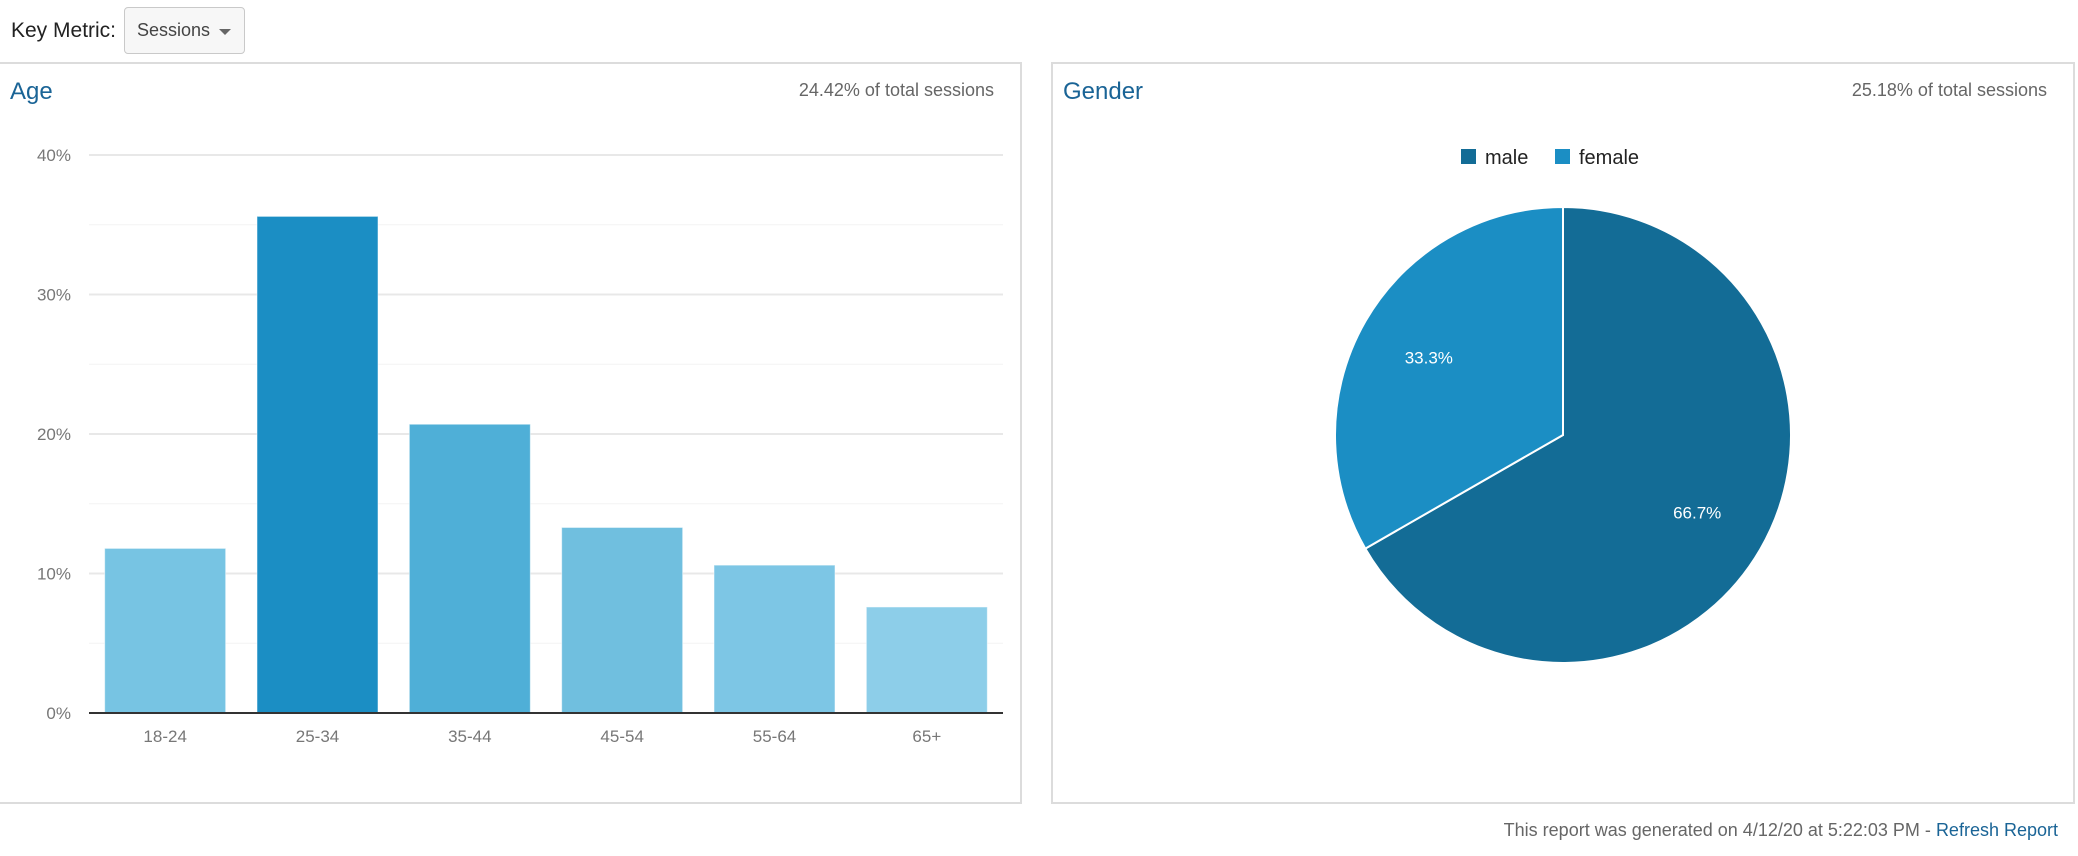 This screenshot has width=2078, height=856. Describe the element at coordinates (164, 736) in the screenshot. I see `x-tick-label: 18-24` at that location.